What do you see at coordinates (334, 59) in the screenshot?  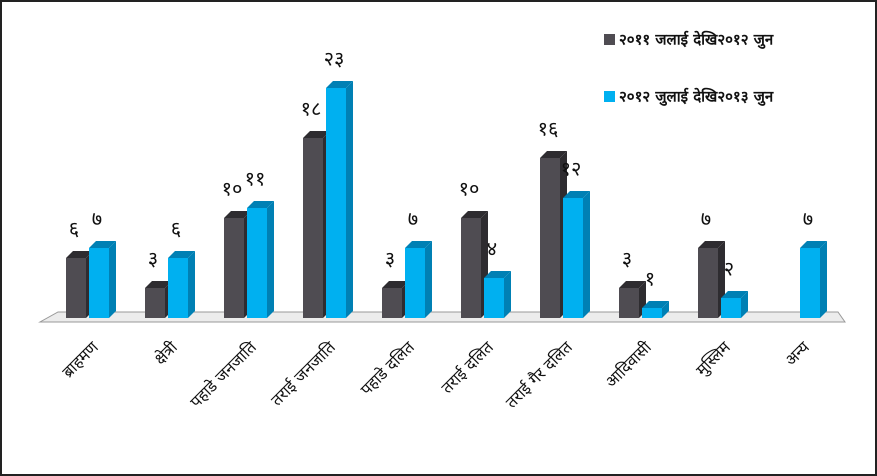 I see `data-label: २३` at bounding box center [334, 59].